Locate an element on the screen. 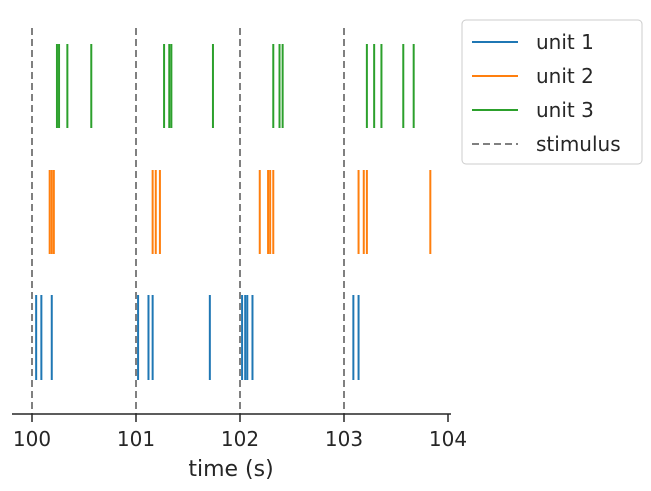 Image resolution: width=651 pixels, height=491 pixels. x-axis: 100 101 102 103 104 is located at coordinates (239, 432).